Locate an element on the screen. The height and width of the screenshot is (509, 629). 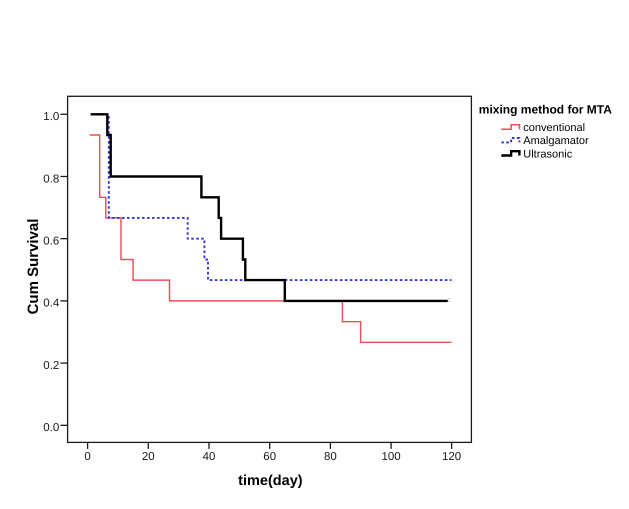
svg-text: 1.0 is located at coordinates (51, 117).